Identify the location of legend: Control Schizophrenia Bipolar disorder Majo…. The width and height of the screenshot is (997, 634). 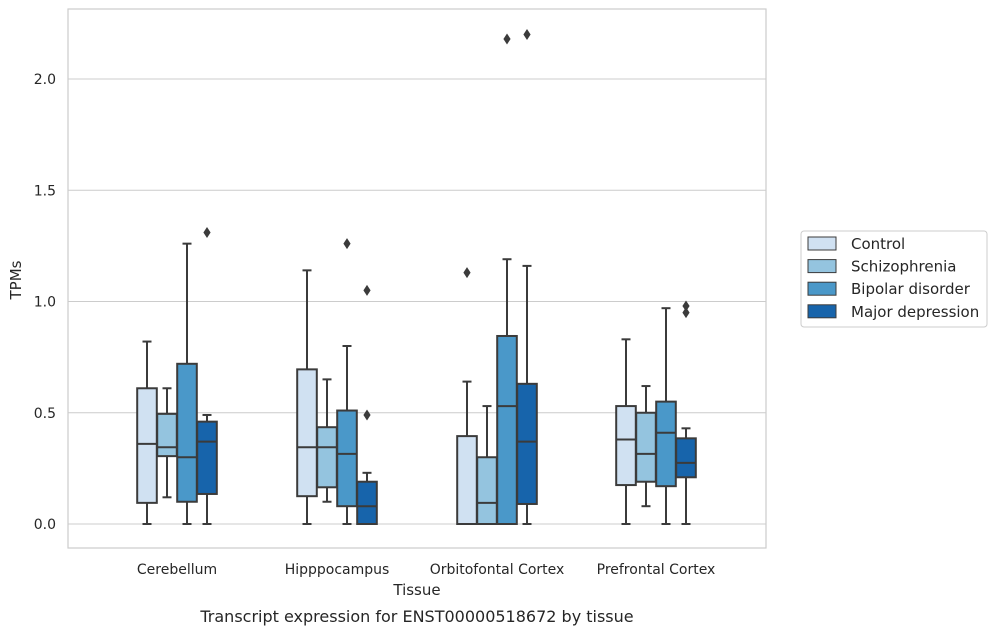
(894, 279).